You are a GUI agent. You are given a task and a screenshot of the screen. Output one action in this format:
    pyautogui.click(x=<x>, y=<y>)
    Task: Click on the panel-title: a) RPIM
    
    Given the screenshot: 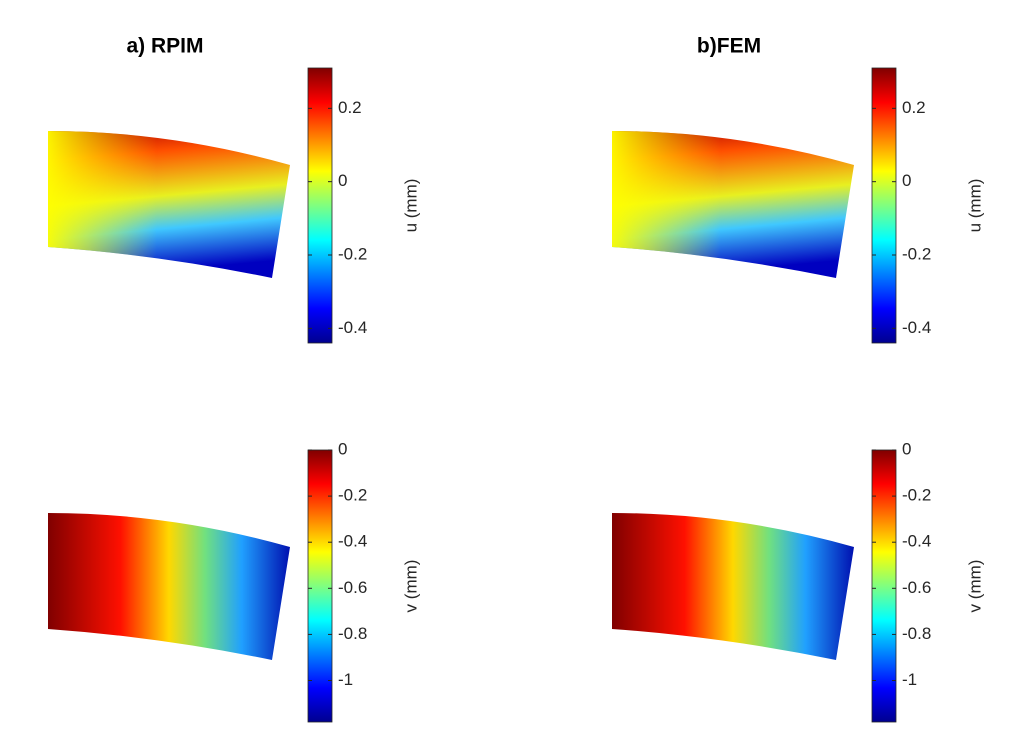 What is the action you would take?
    pyautogui.click(x=164, y=46)
    